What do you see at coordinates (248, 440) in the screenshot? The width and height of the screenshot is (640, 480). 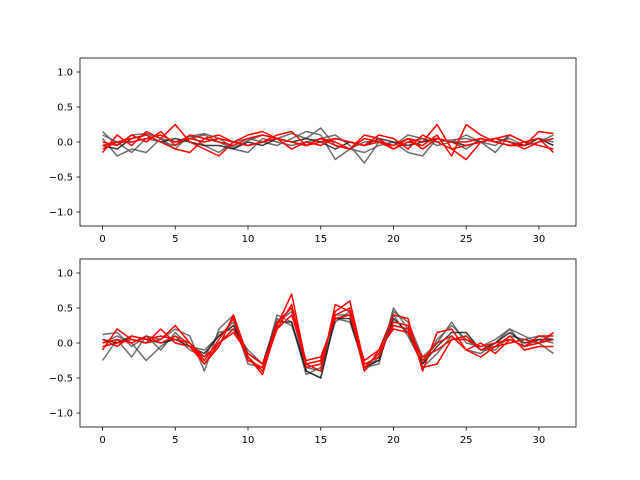 I see `bottom-x-tick-label: 10` at bounding box center [248, 440].